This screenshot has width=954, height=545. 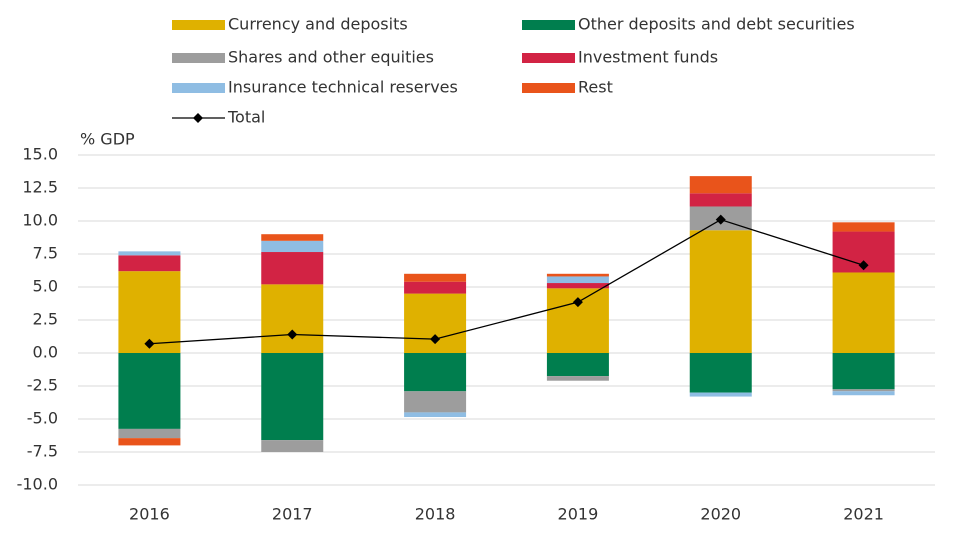 I want to click on x-tick-label: 2016, so click(x=149, y=514).